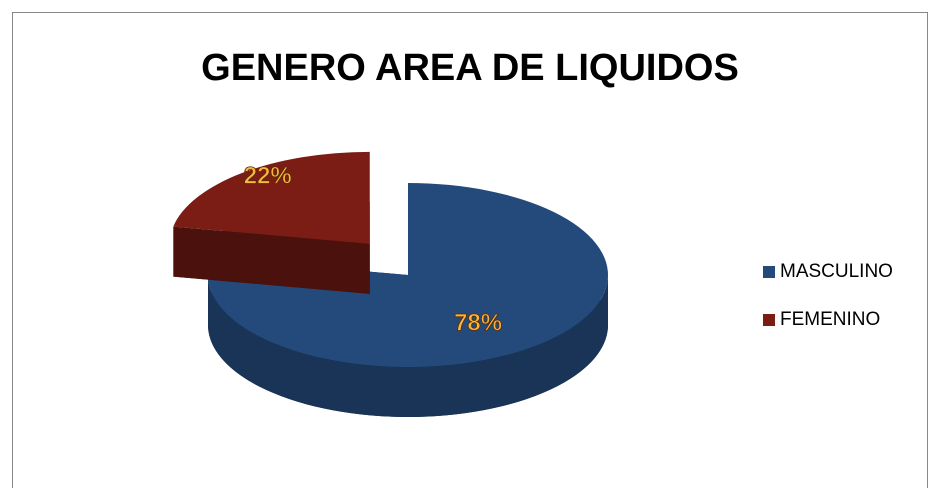 This screenshot has width=929, height=488. What do you see at coordinates (271, 260) in the screenshot?
I see `slice-radial-face` at bounding box center [271, 260].